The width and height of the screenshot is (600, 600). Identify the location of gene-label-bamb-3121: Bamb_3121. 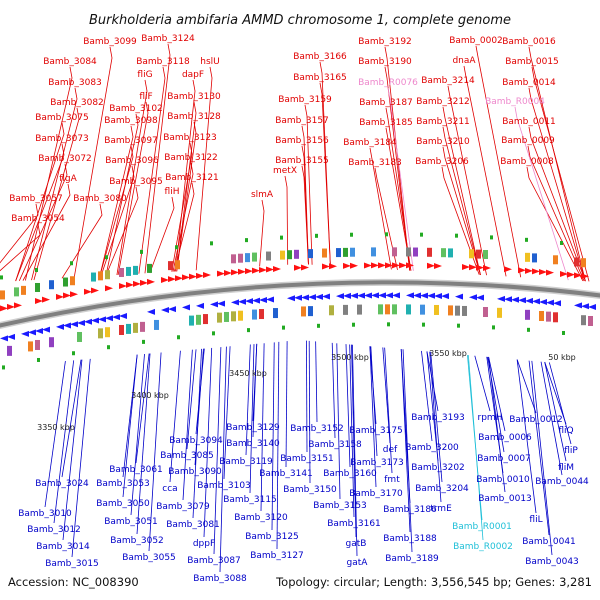
(192, 178).